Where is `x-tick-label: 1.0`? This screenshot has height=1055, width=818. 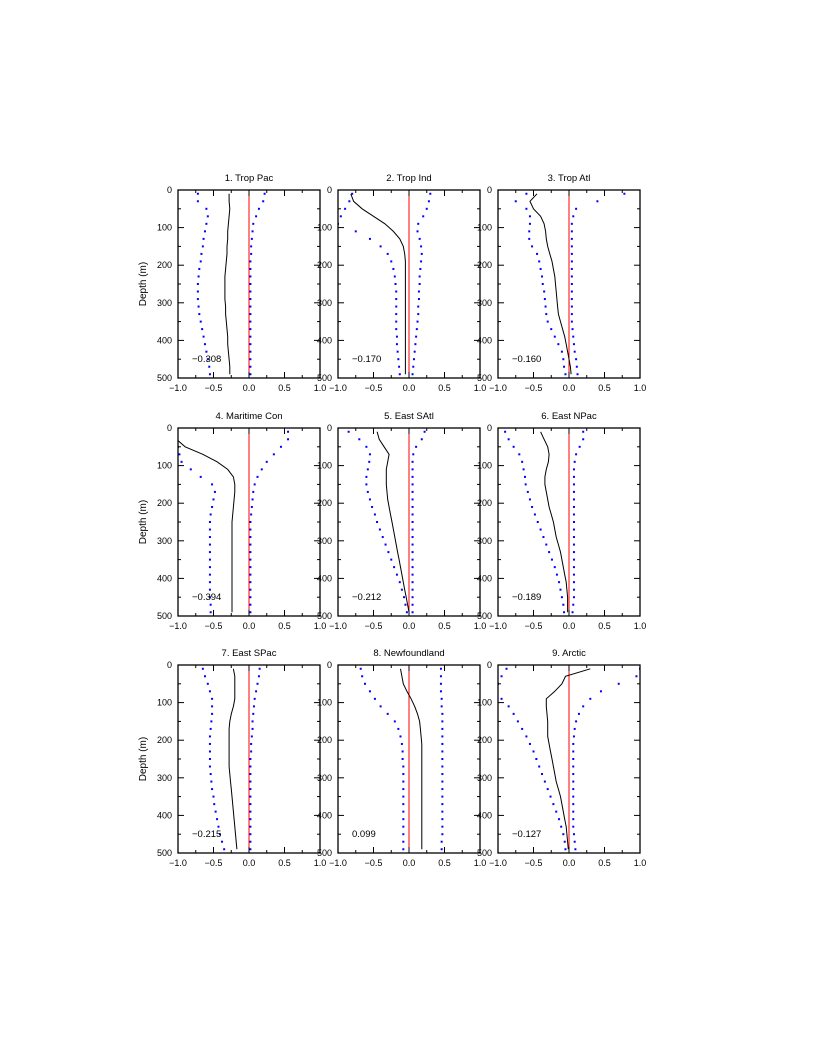 x-tick-label: 1.0 is located at coordinates (320, 863).